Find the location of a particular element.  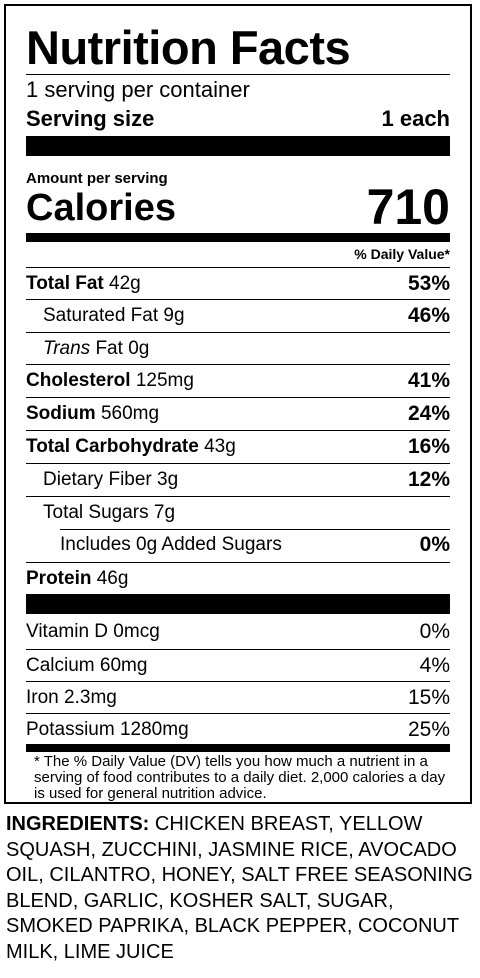

vitamin-row-calcium: Calcium 60mg 4% is located at coordinates (238, 665).